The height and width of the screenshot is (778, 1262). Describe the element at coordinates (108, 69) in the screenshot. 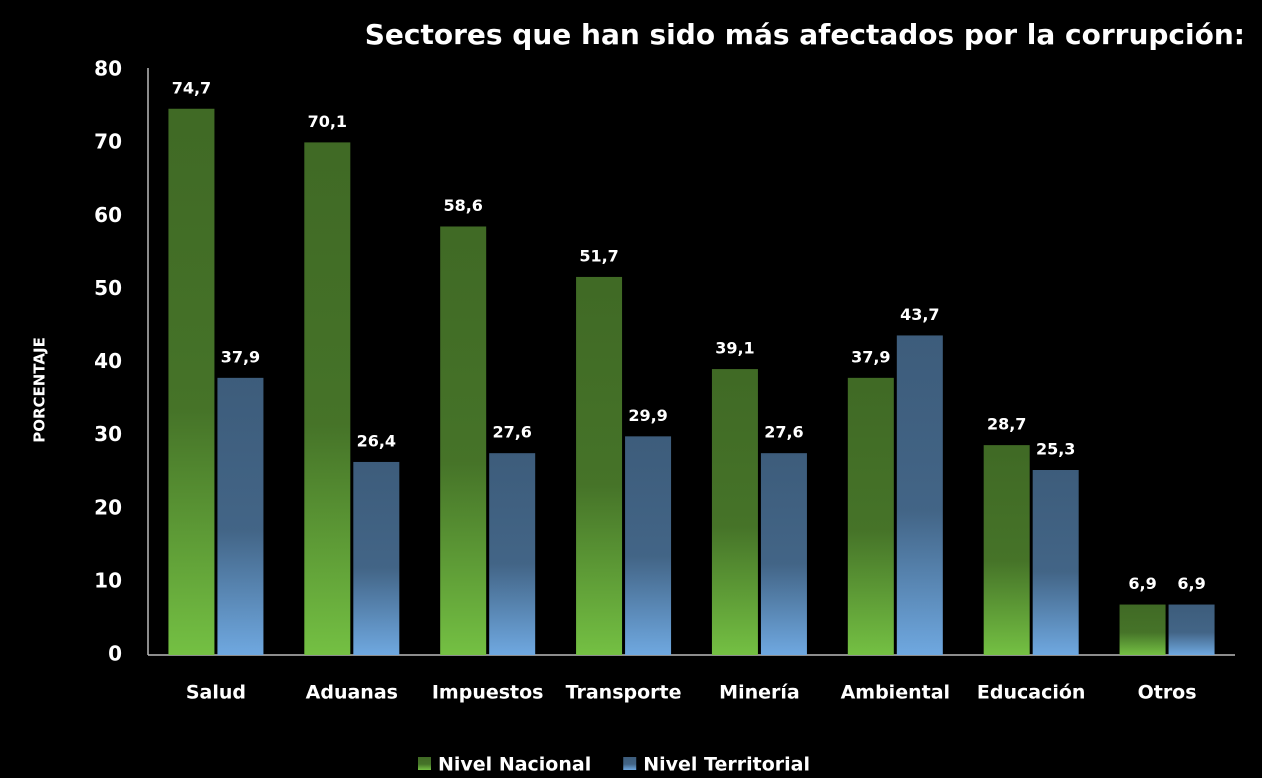

I see `y-tick-label: 80` at that location.